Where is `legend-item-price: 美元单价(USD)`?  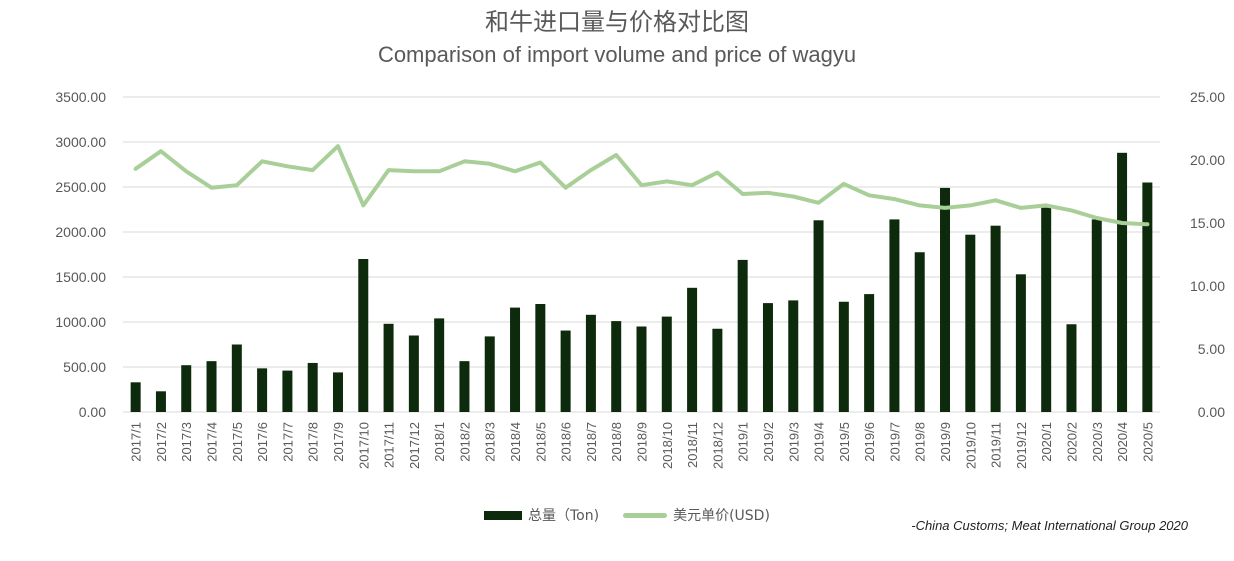
legend-item-price: 美元单价(USD) is located at coordinates (696, 515).